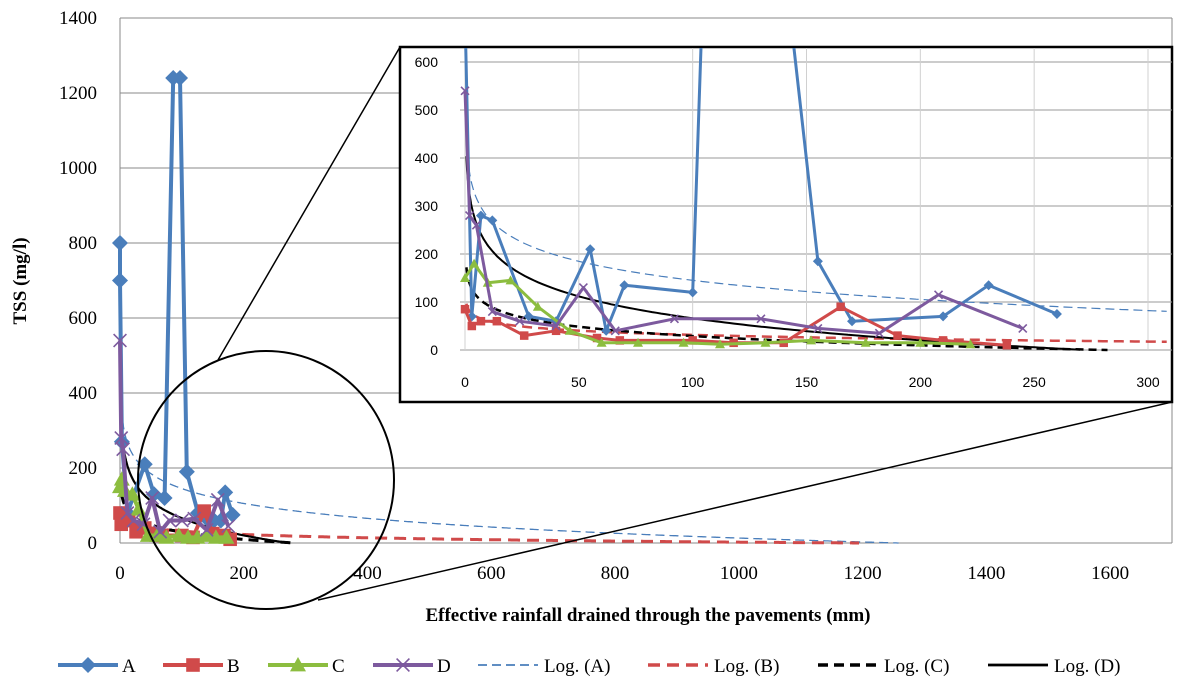  Describe the element at coordinates (83, 393) in the screenshot. I see `y-tick-label: 400` at that location.